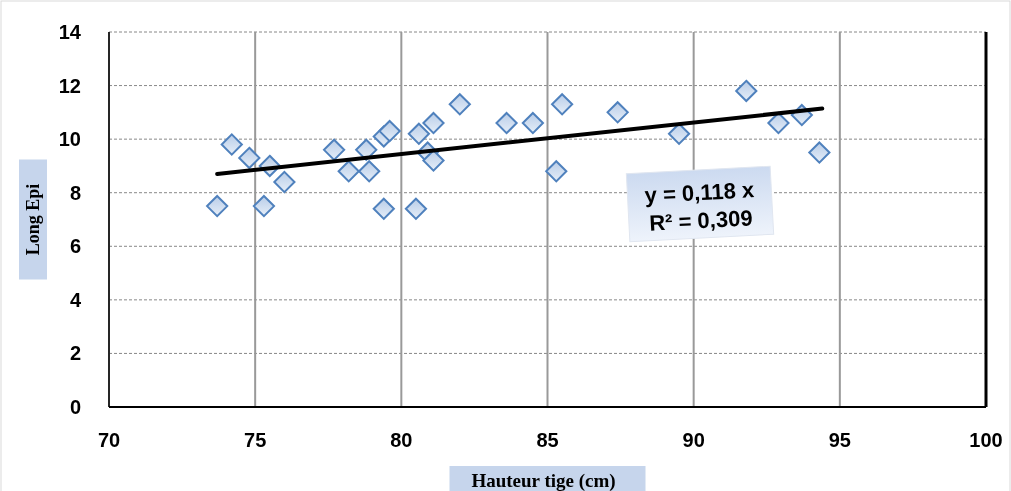 The height and width of the screenshot is (491, 1011). I want to click on x-tick-label: 90, so click(693, 440).